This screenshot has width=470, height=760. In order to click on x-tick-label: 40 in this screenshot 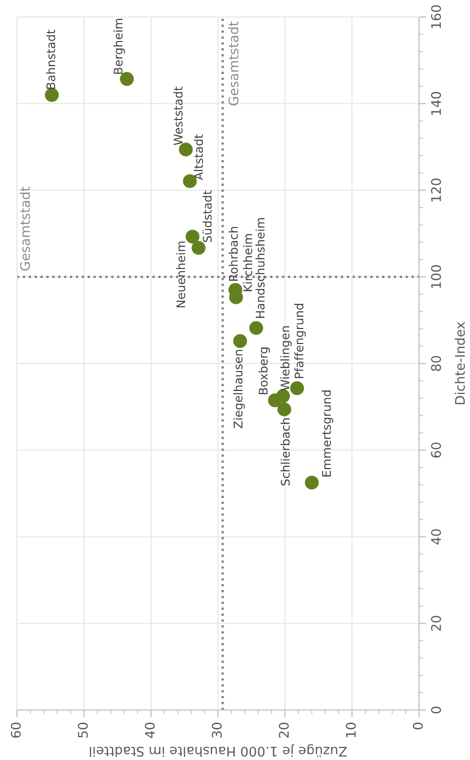, I will do `click(149, 730)`.